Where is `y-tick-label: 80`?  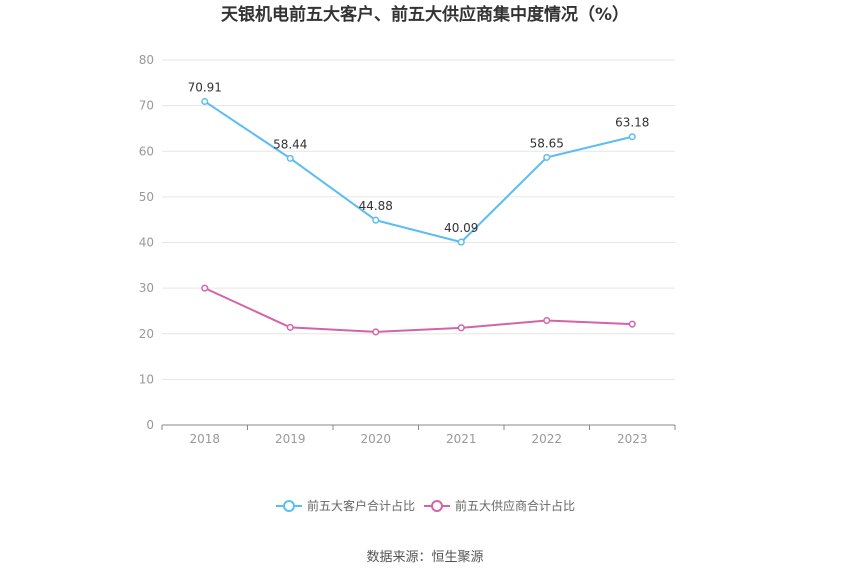 y-tick-label: 80 is located at coordinates (146, 60).